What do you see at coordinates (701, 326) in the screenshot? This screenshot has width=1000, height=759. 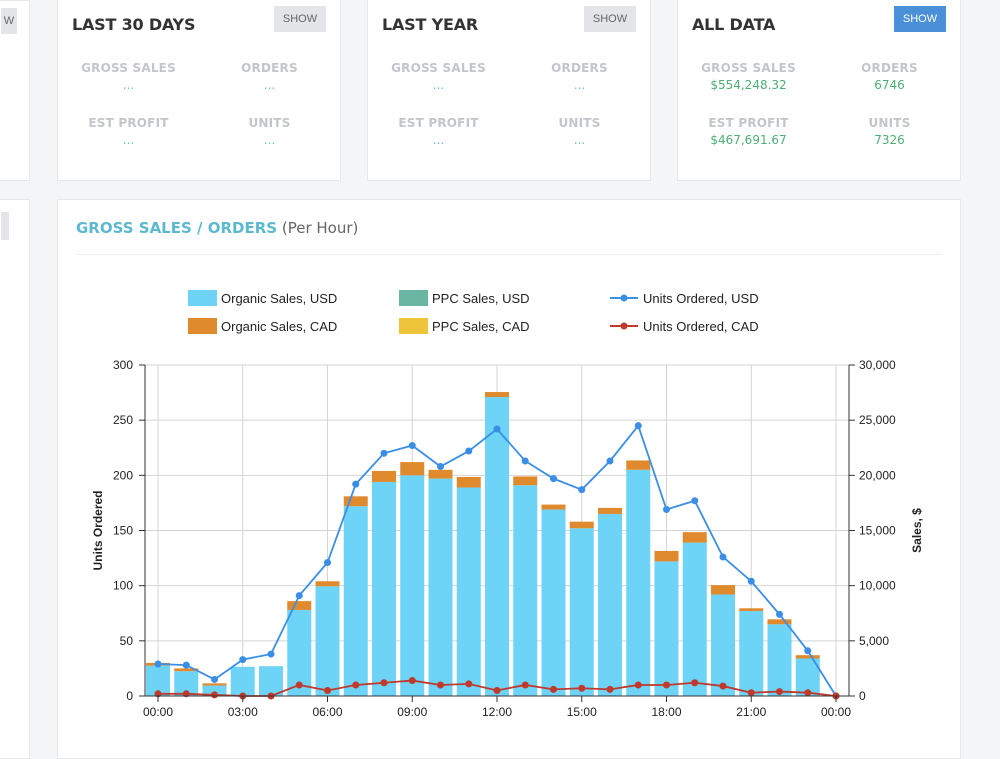 I see `legend-label: Units Ordered, CAD` at bounding box center [701, 326].